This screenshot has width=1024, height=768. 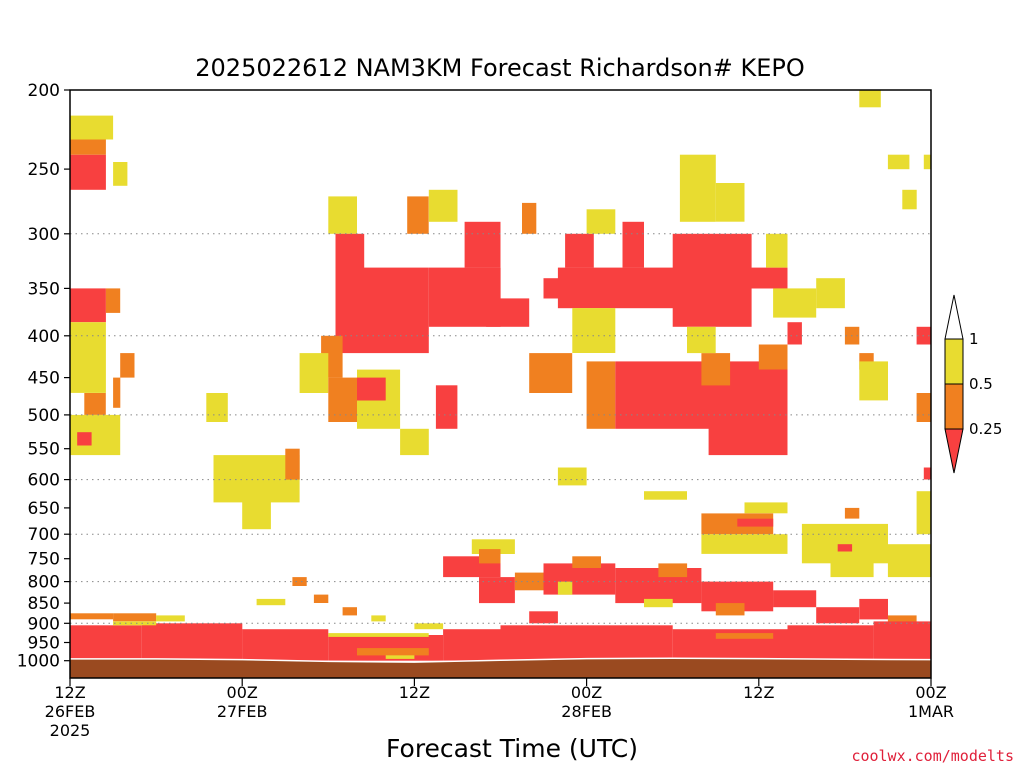 I want to click on y-tick-label: 1000, so click(x=38, y=662).